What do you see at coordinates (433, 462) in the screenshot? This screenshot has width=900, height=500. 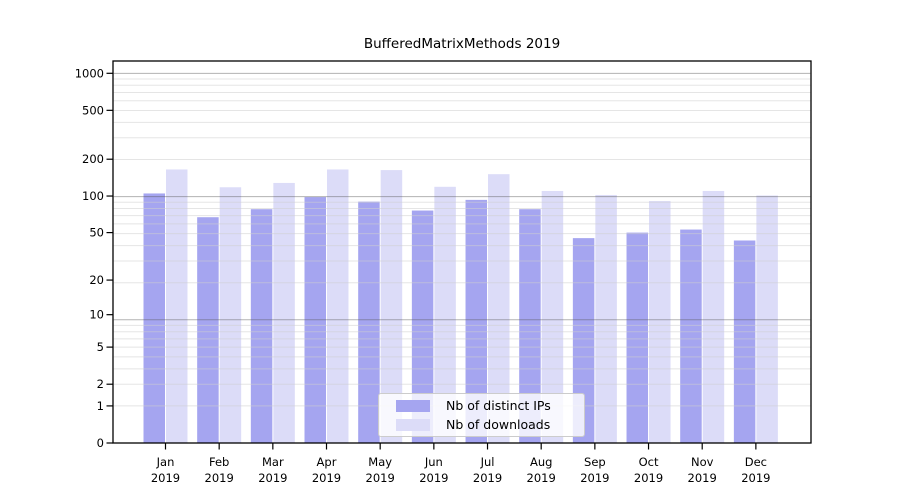 I see `x-tick-label-month: Jun` at bounding box center [433, 462].